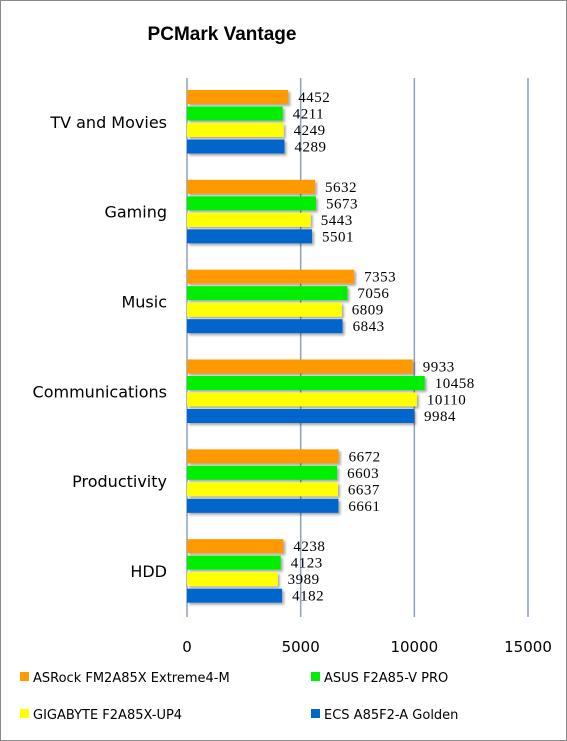 This screenshot has width=567, height=741. I want to click on data-label: 3989, so click(304, 580).